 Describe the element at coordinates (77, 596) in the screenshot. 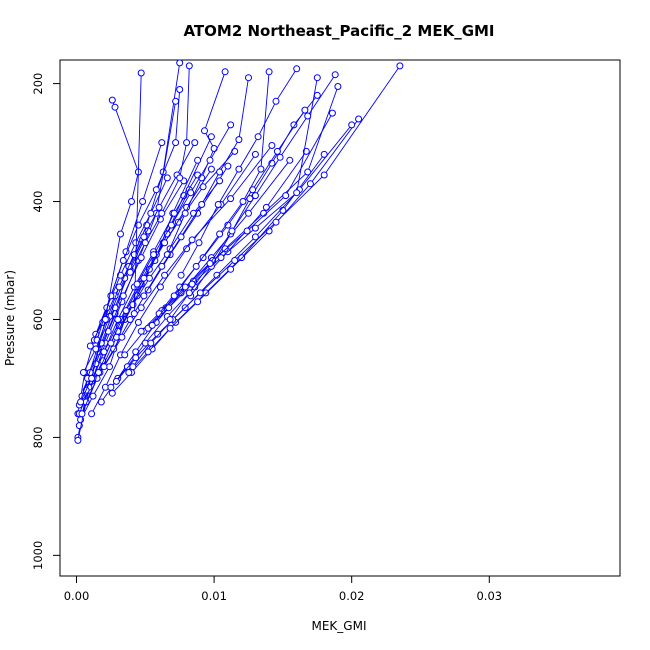

I see `x-tick-label: 0.00` at that location.